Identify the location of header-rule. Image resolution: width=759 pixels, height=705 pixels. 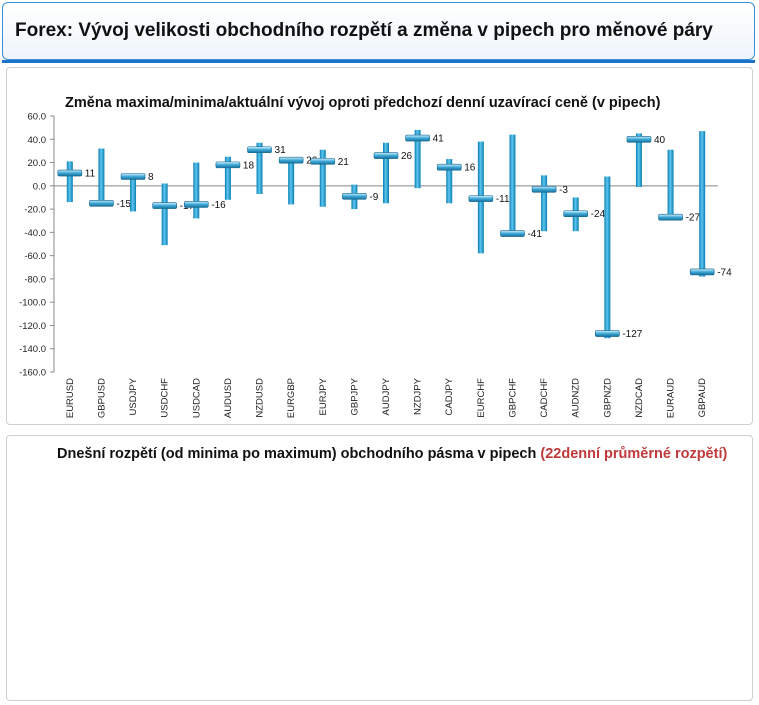
(378, 61).